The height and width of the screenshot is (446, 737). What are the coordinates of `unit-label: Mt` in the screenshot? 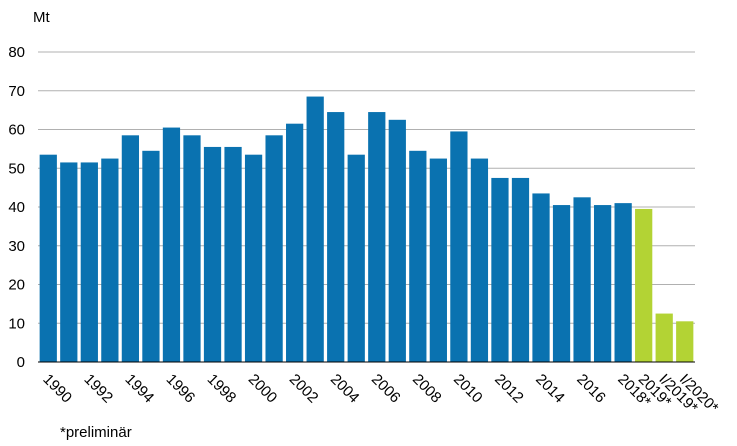 It's located at (41, 17).